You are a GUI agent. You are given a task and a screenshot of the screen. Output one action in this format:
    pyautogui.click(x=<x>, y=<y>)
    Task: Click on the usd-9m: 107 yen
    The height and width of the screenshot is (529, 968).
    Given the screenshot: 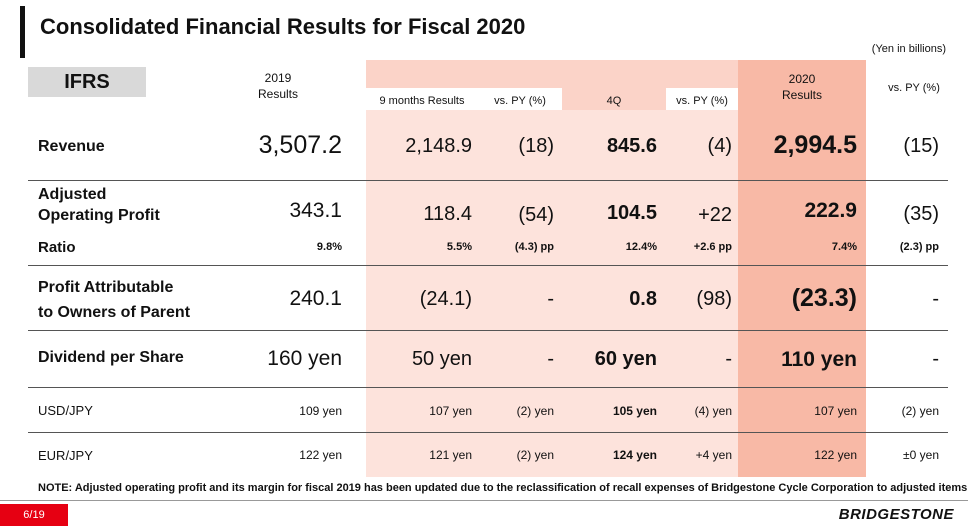 What is the action you would take?
    pyautogui.click(x=450, y=411)
    